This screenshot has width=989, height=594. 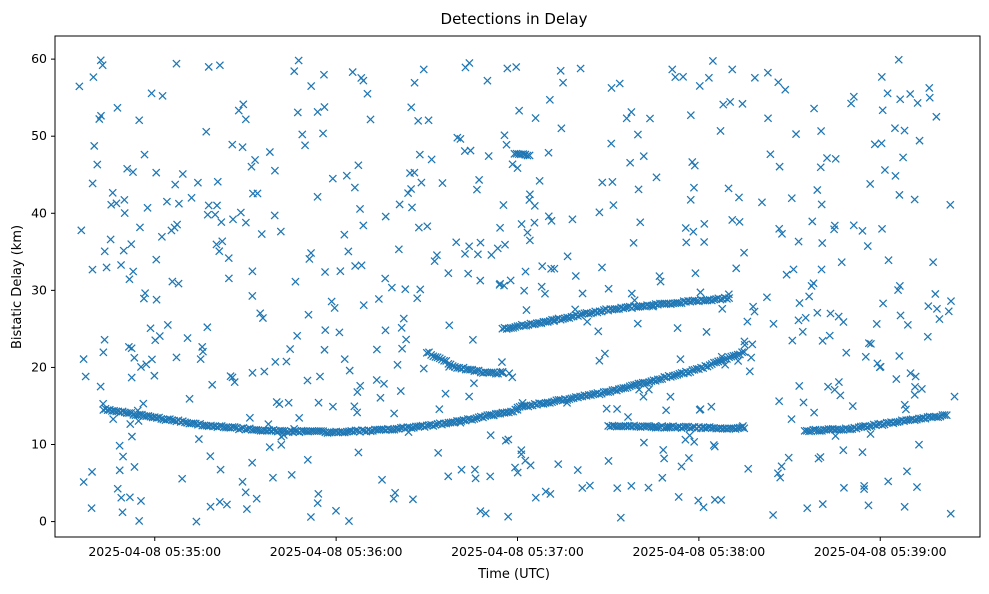 What do you see at coordinates (513, 574) in the screenshot?
I see `x-axis-label: Time (UTC)` at bounding box center [513, 574].